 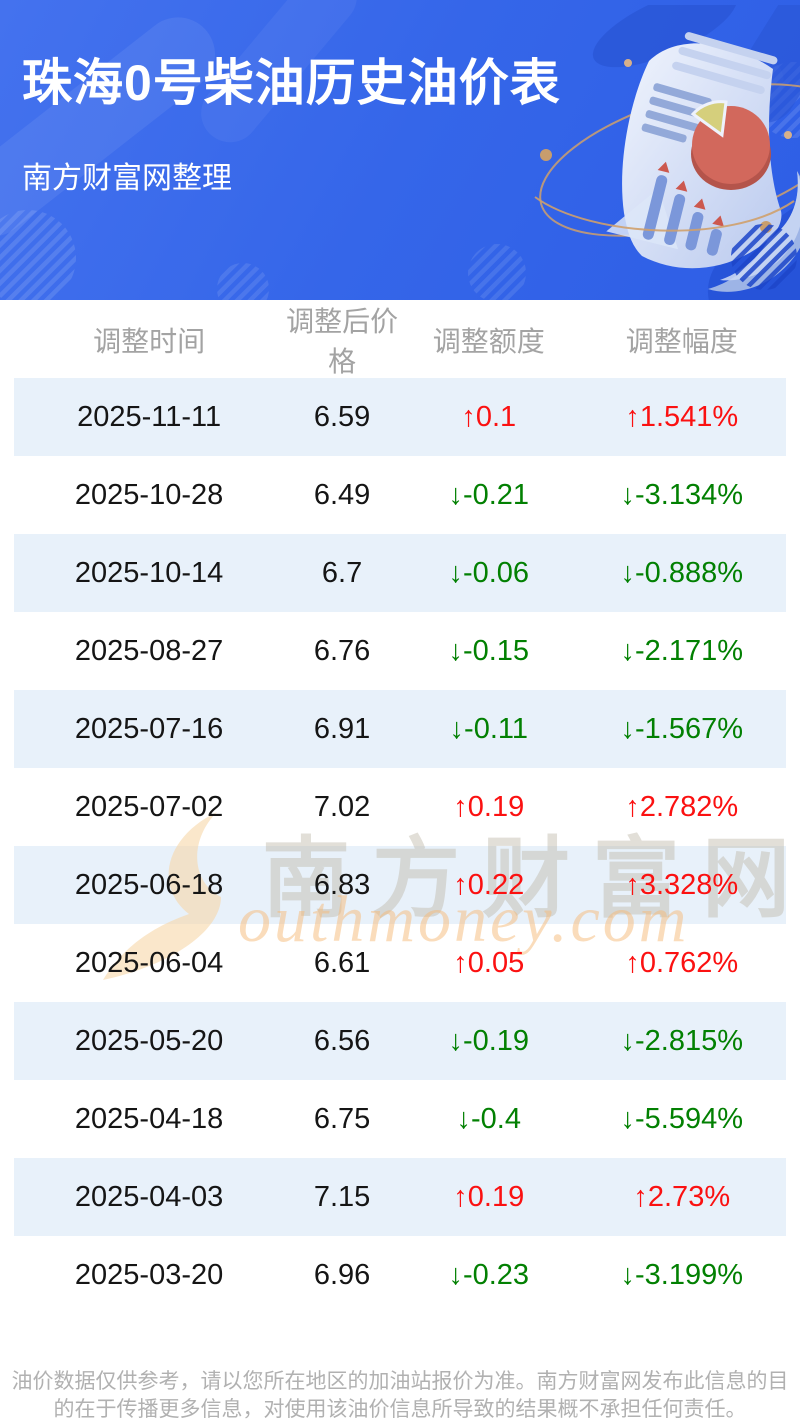 I want to click on date-cell: 2025-04-18, so click(x=149, y=1118).